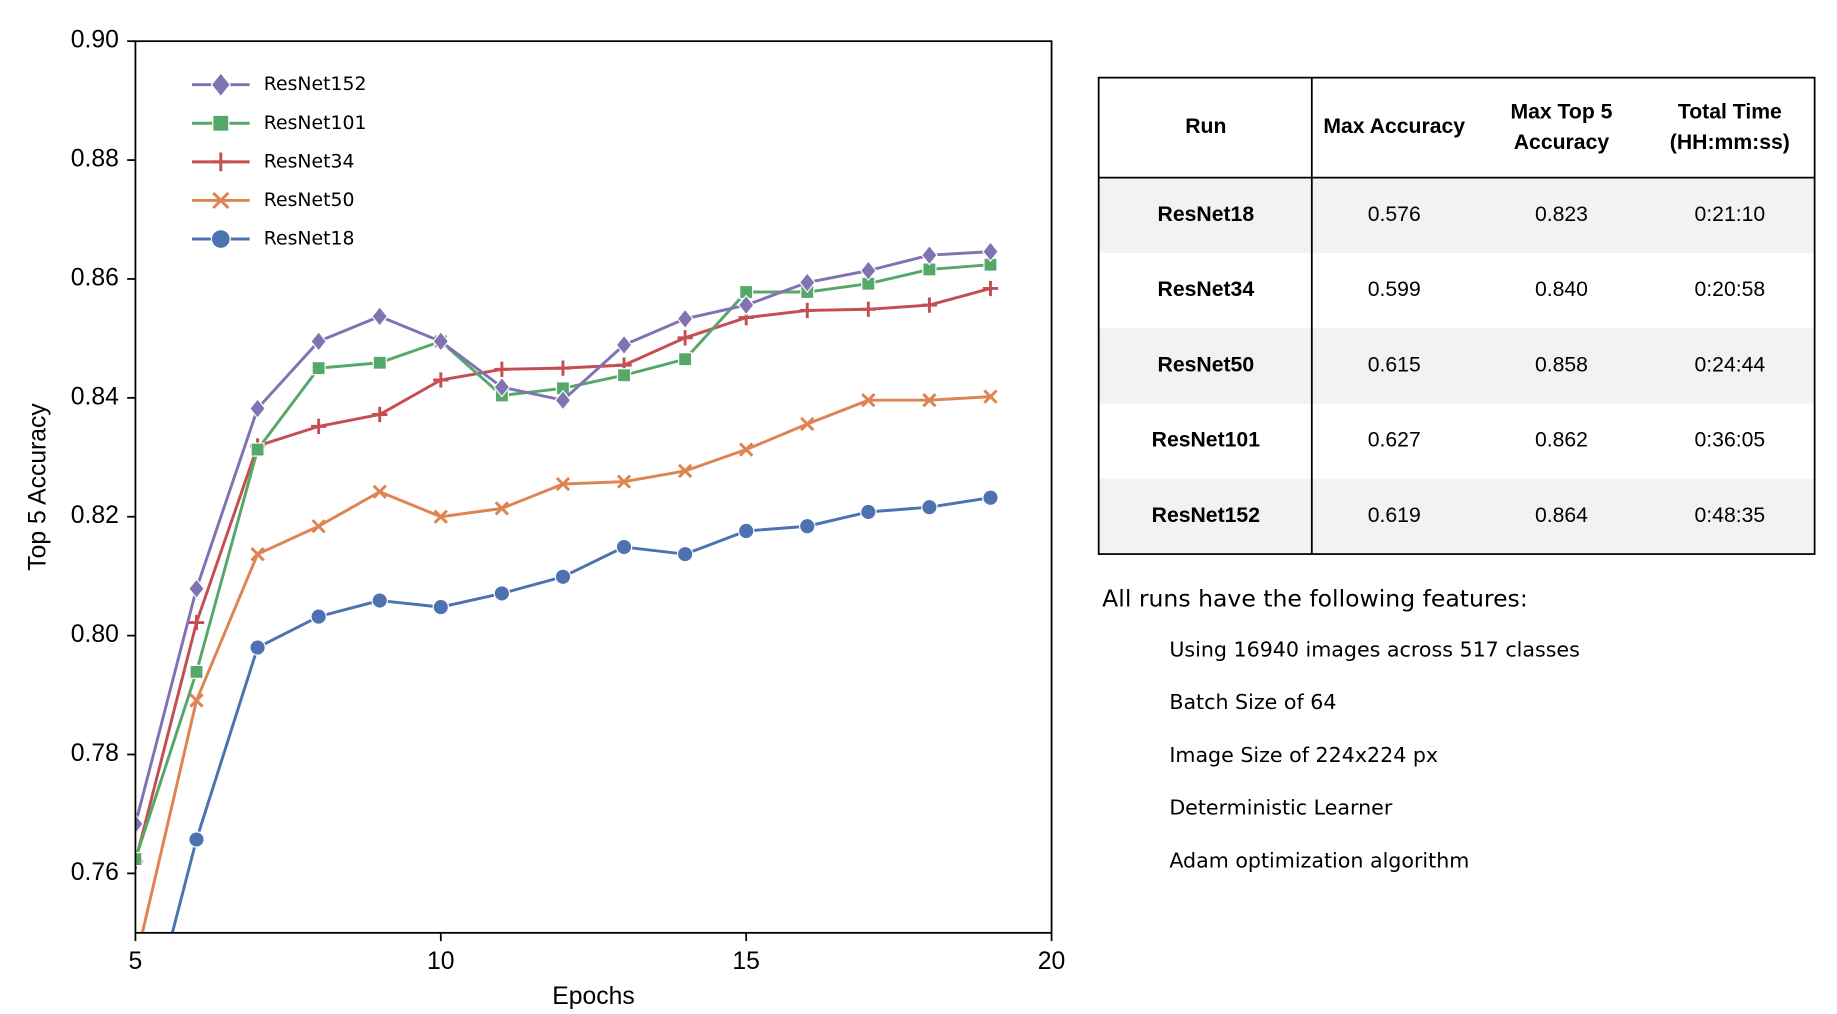 Image resolution: width=1837 pixels, height=1014 pixels. Describe the element at coordinates (95, 515) in the screenshot. I see `y-tick-label: 0.82` at that location.